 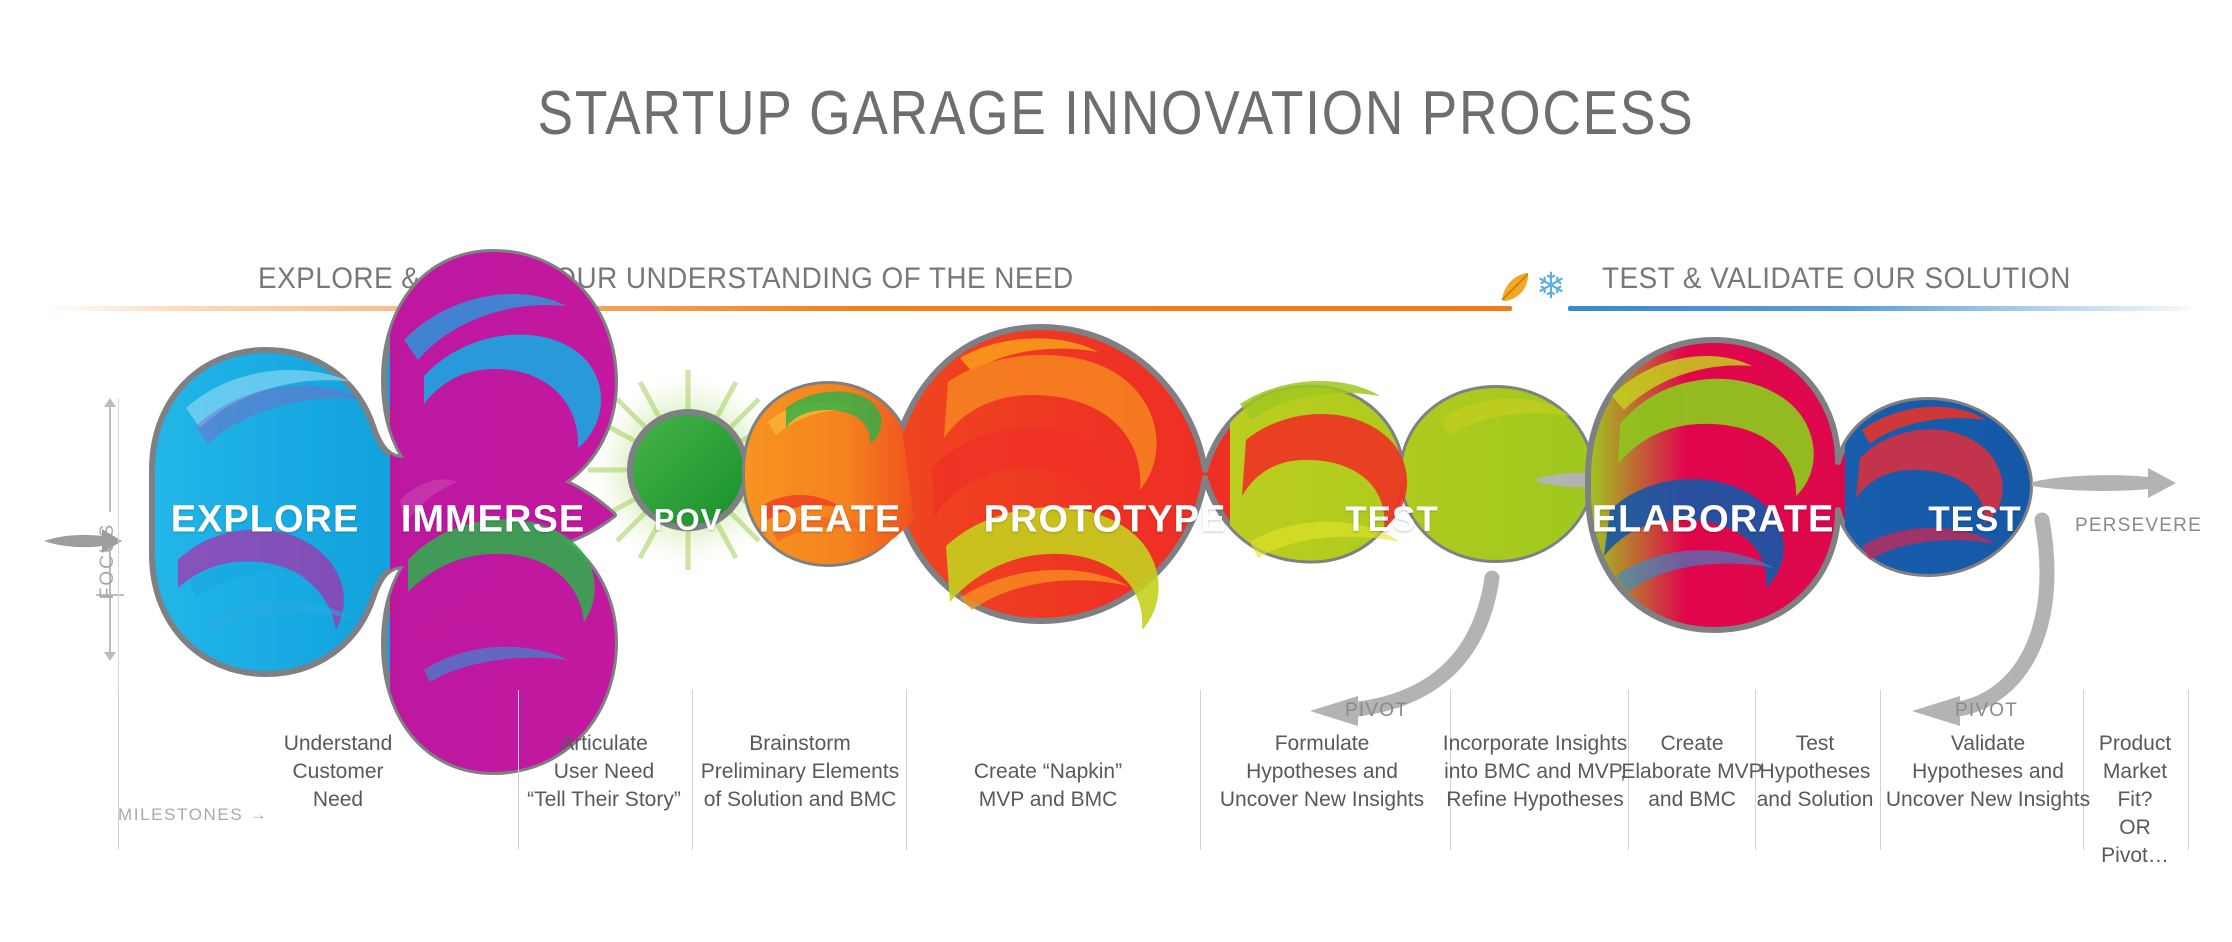 What do you see at coordinates (777, 308) in the screenshot?
I see `explore-phase-rule` at bounding box center [777, 308].